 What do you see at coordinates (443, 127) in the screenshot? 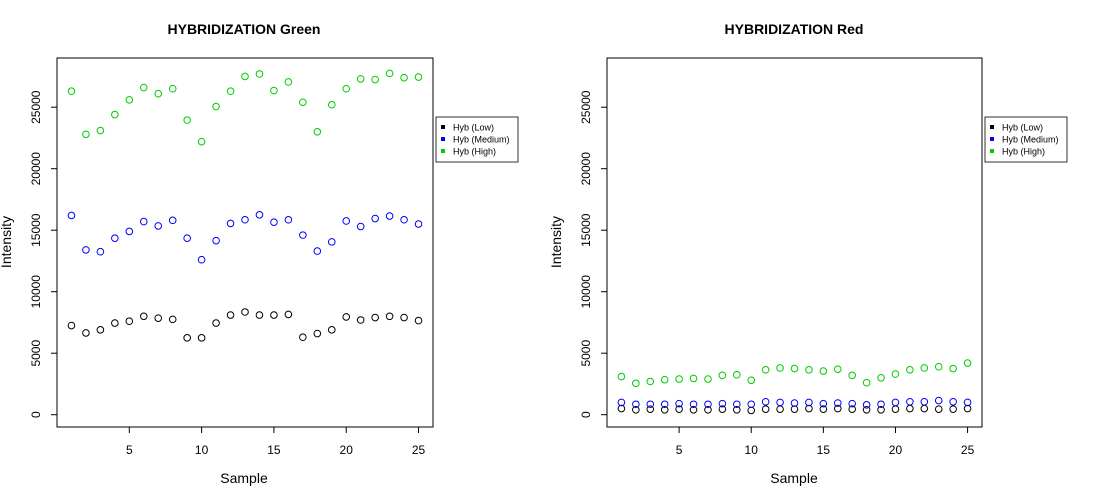
I see `legend-marker-low` at bounding box center [443, 127].